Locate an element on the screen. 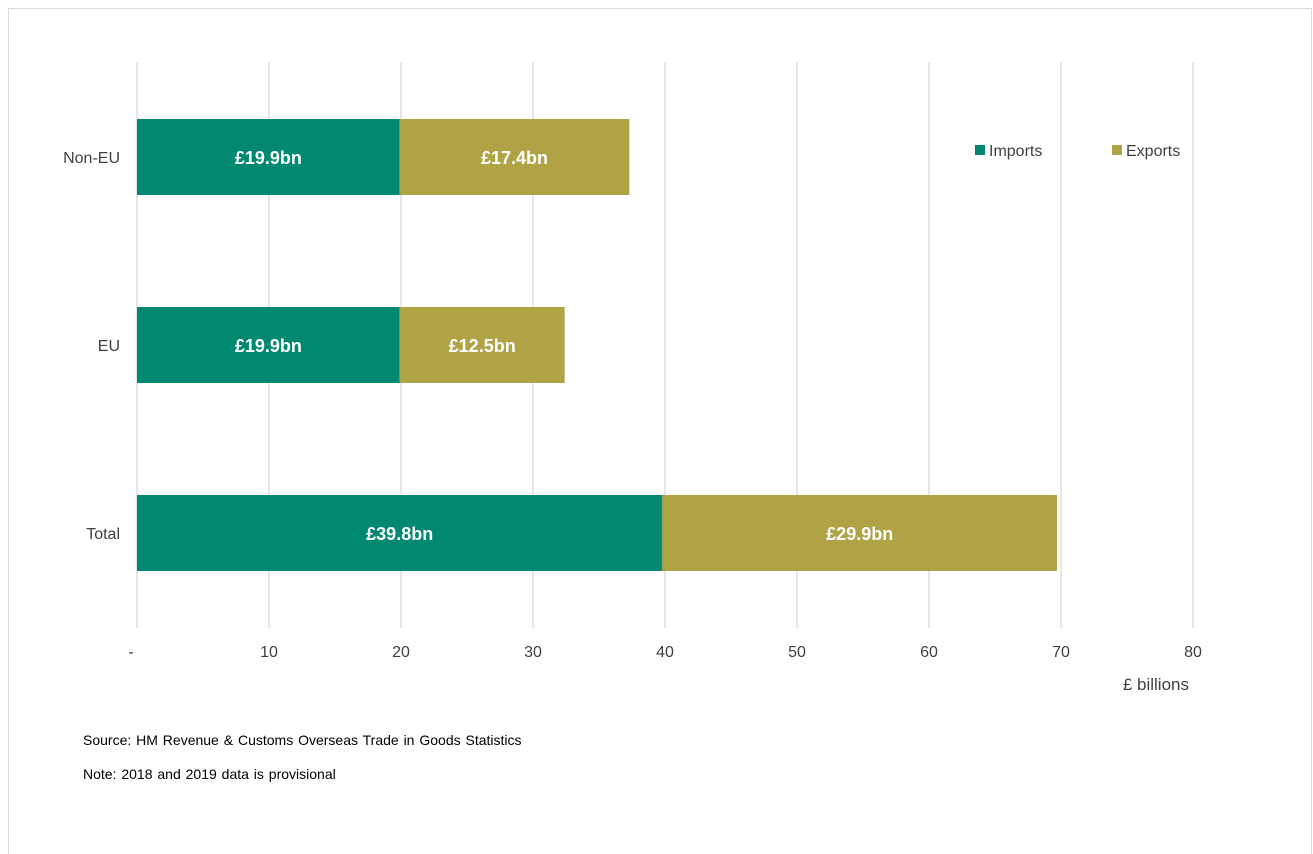  x-tick-label: 20 is located at coordinates (401, 652).